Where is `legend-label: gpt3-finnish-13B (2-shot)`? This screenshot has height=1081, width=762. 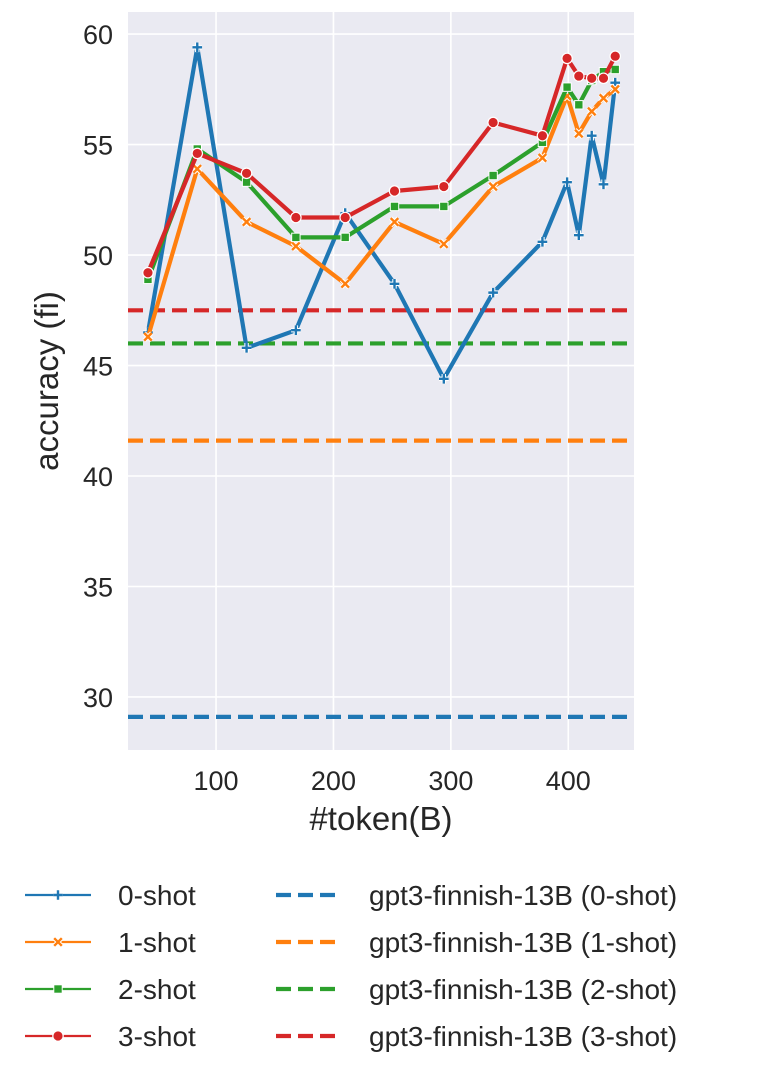 legend-label: gpt3-finnish-13B (2-shot) is located at coordinates (523, 989).